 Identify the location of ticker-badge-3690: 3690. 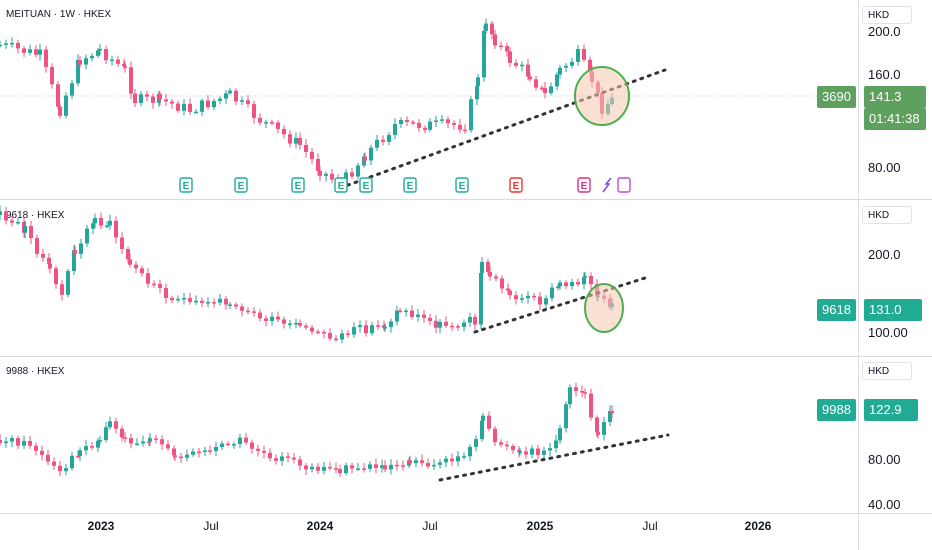
(836, 97).